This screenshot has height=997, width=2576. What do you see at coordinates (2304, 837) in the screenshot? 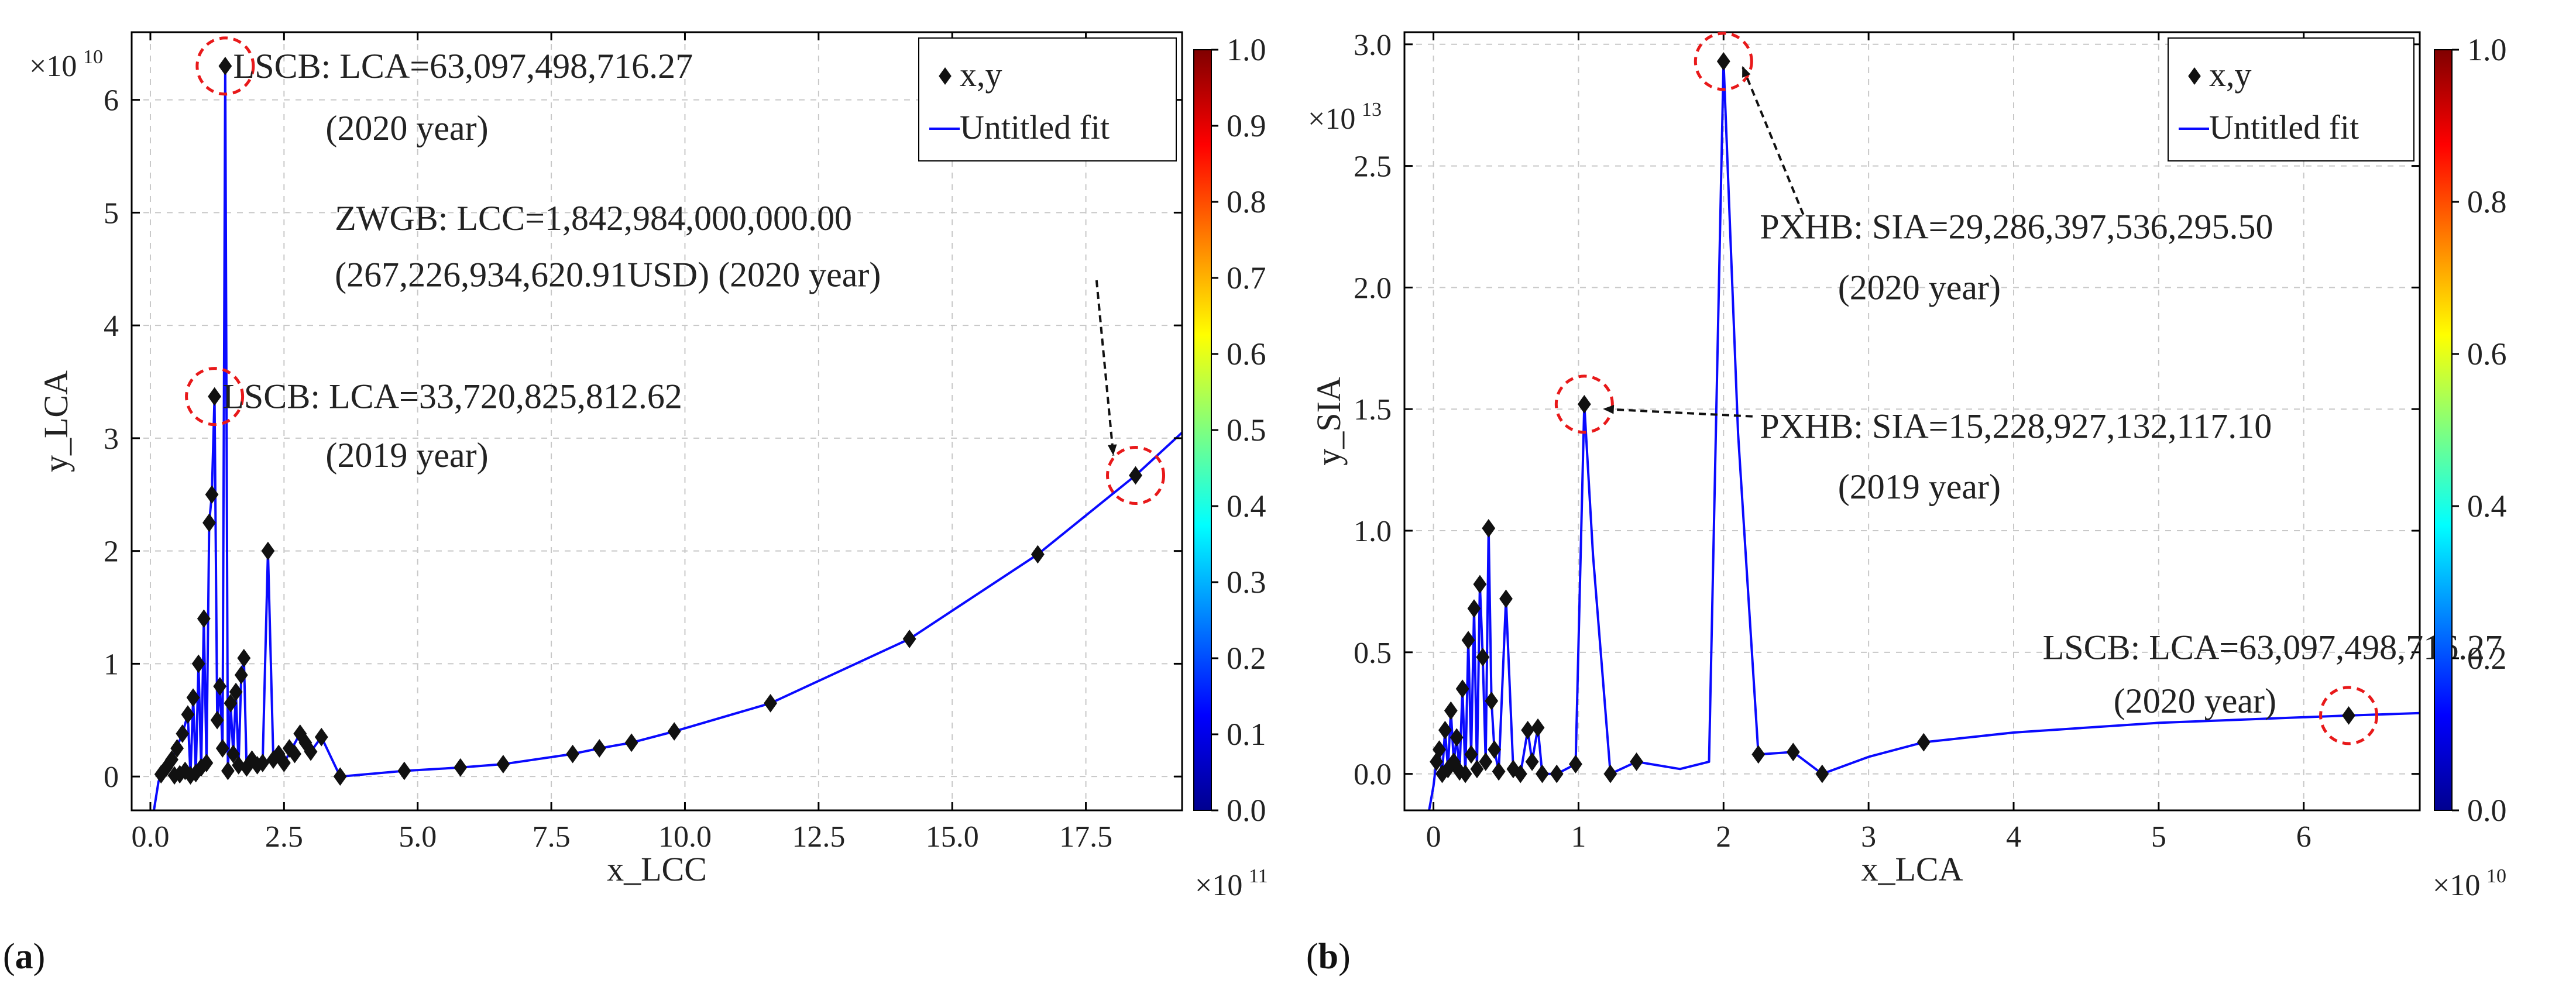
I see `x-tick-label: 6` at bounding box center [2304, 837].